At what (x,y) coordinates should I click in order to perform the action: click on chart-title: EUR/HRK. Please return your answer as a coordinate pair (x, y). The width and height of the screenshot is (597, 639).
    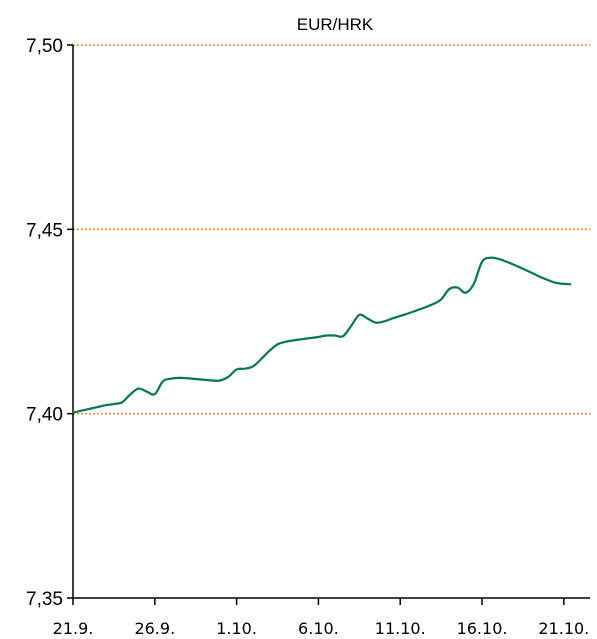
    Looking at the image, I should click on (335, 24).